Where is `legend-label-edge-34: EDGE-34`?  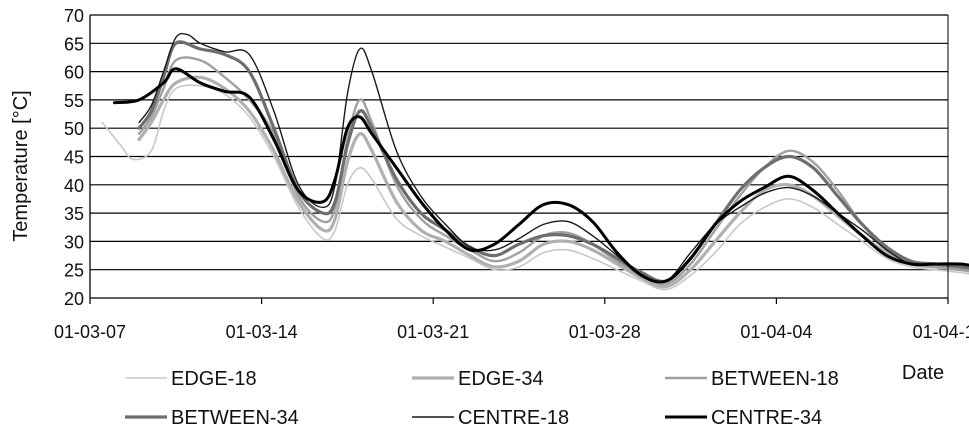 legend-label-edge-34: EDGE-34 is located at coordinates (501, 379).